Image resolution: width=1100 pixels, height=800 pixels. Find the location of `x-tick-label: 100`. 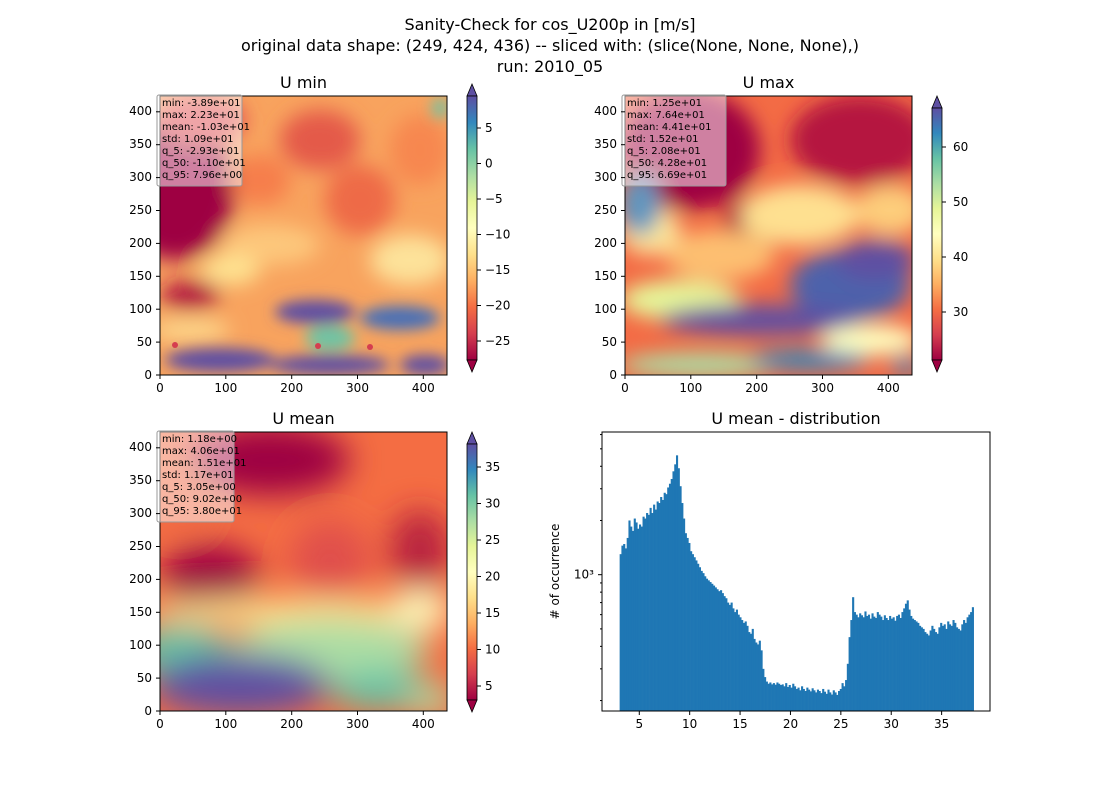

x-tick-label: 100 is located at coordinates (225, 724).